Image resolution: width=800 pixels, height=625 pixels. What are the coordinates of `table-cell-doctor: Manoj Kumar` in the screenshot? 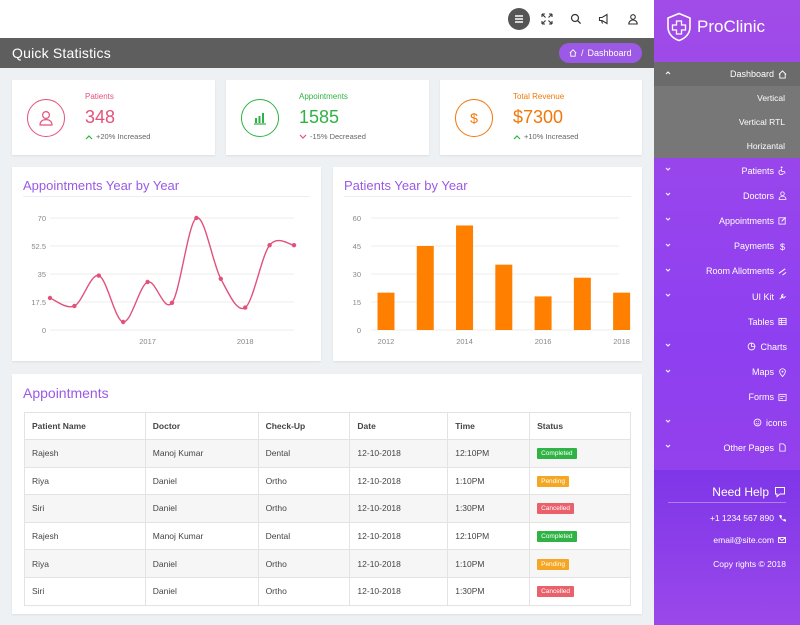 It's located at (201, 536).